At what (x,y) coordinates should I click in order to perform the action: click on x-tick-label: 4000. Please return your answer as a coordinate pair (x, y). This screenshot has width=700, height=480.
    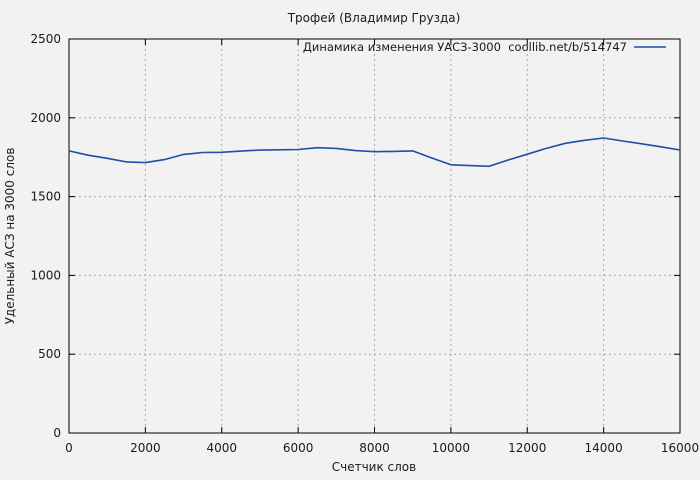
    Looking at the image, I should click on (221, 448).